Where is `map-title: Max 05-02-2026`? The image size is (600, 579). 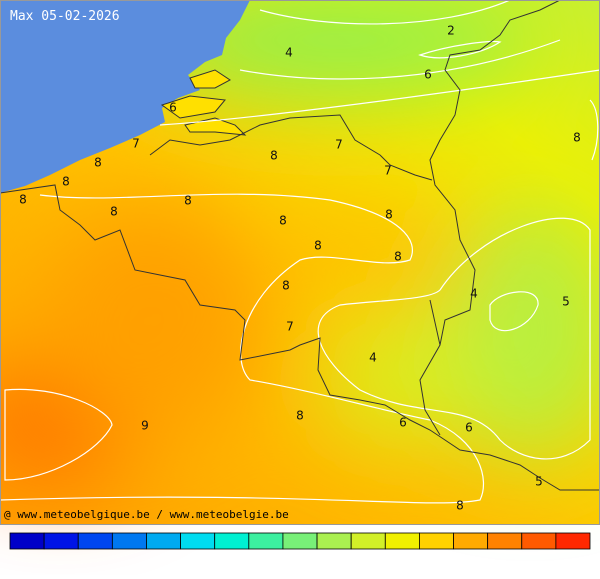
map-title: Max 05-02-2026 is located at coordinates (65, 16).